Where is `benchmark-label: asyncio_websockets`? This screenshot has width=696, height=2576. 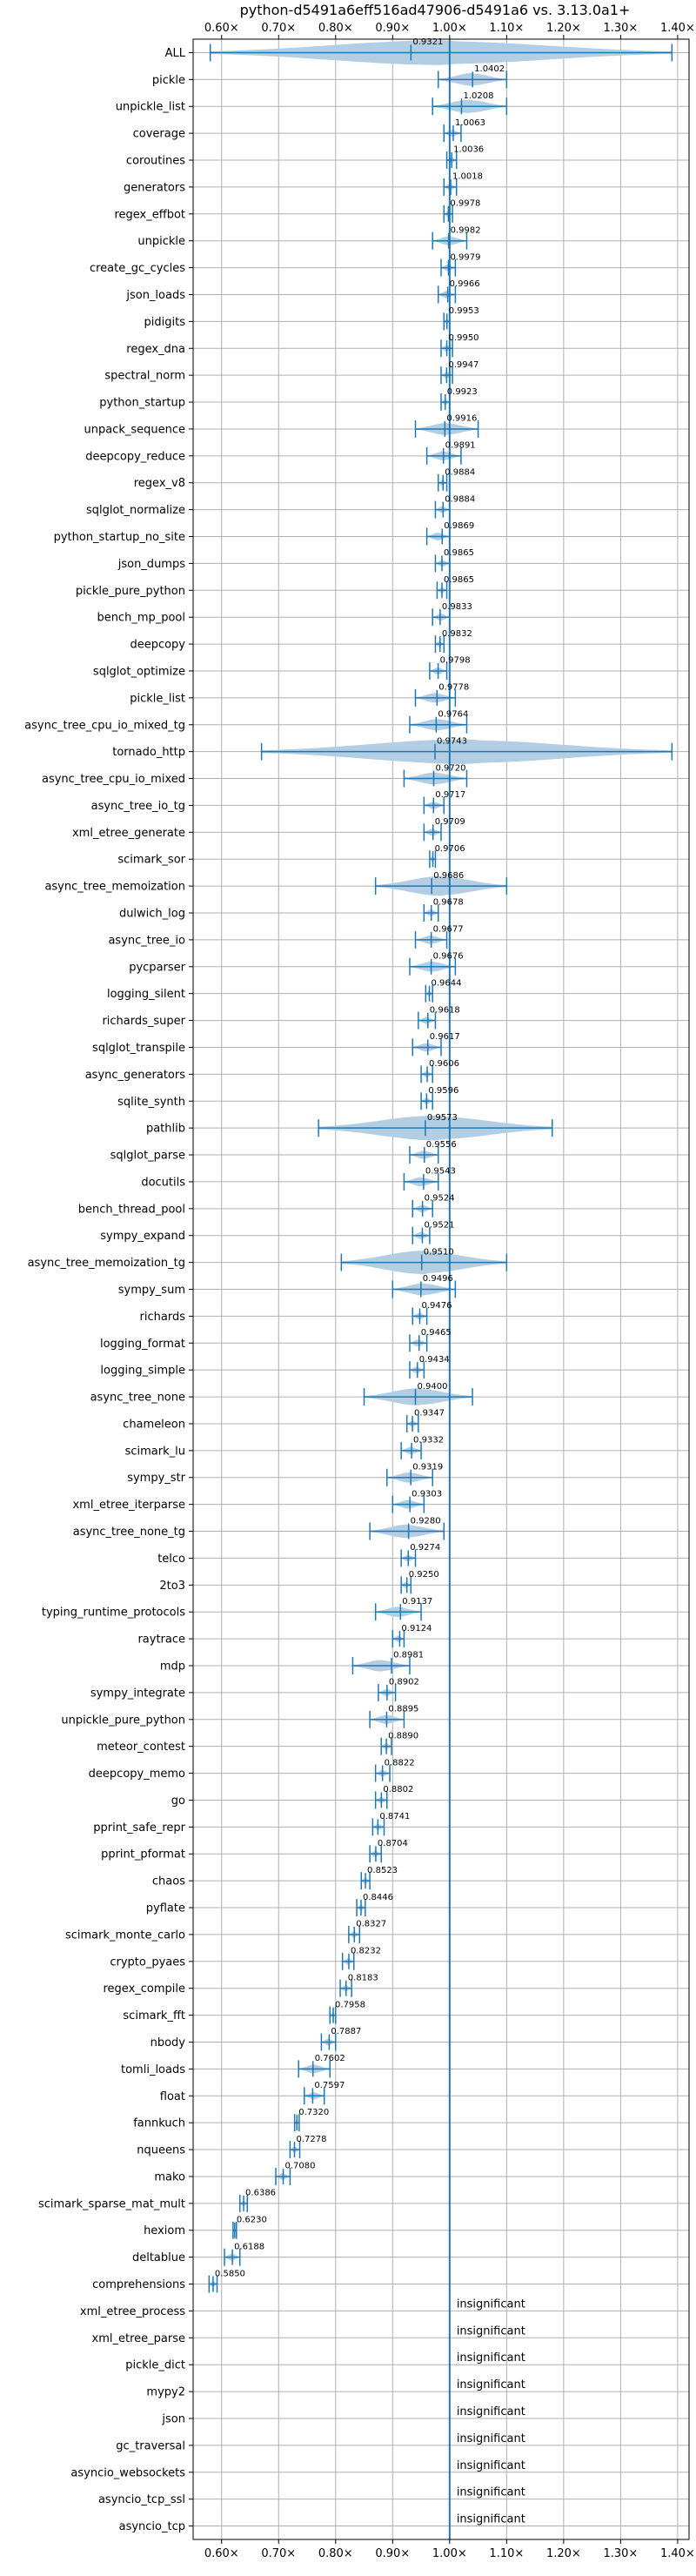
benchmark-label: asyncio_websockets is located at coordinates (127, 2473).